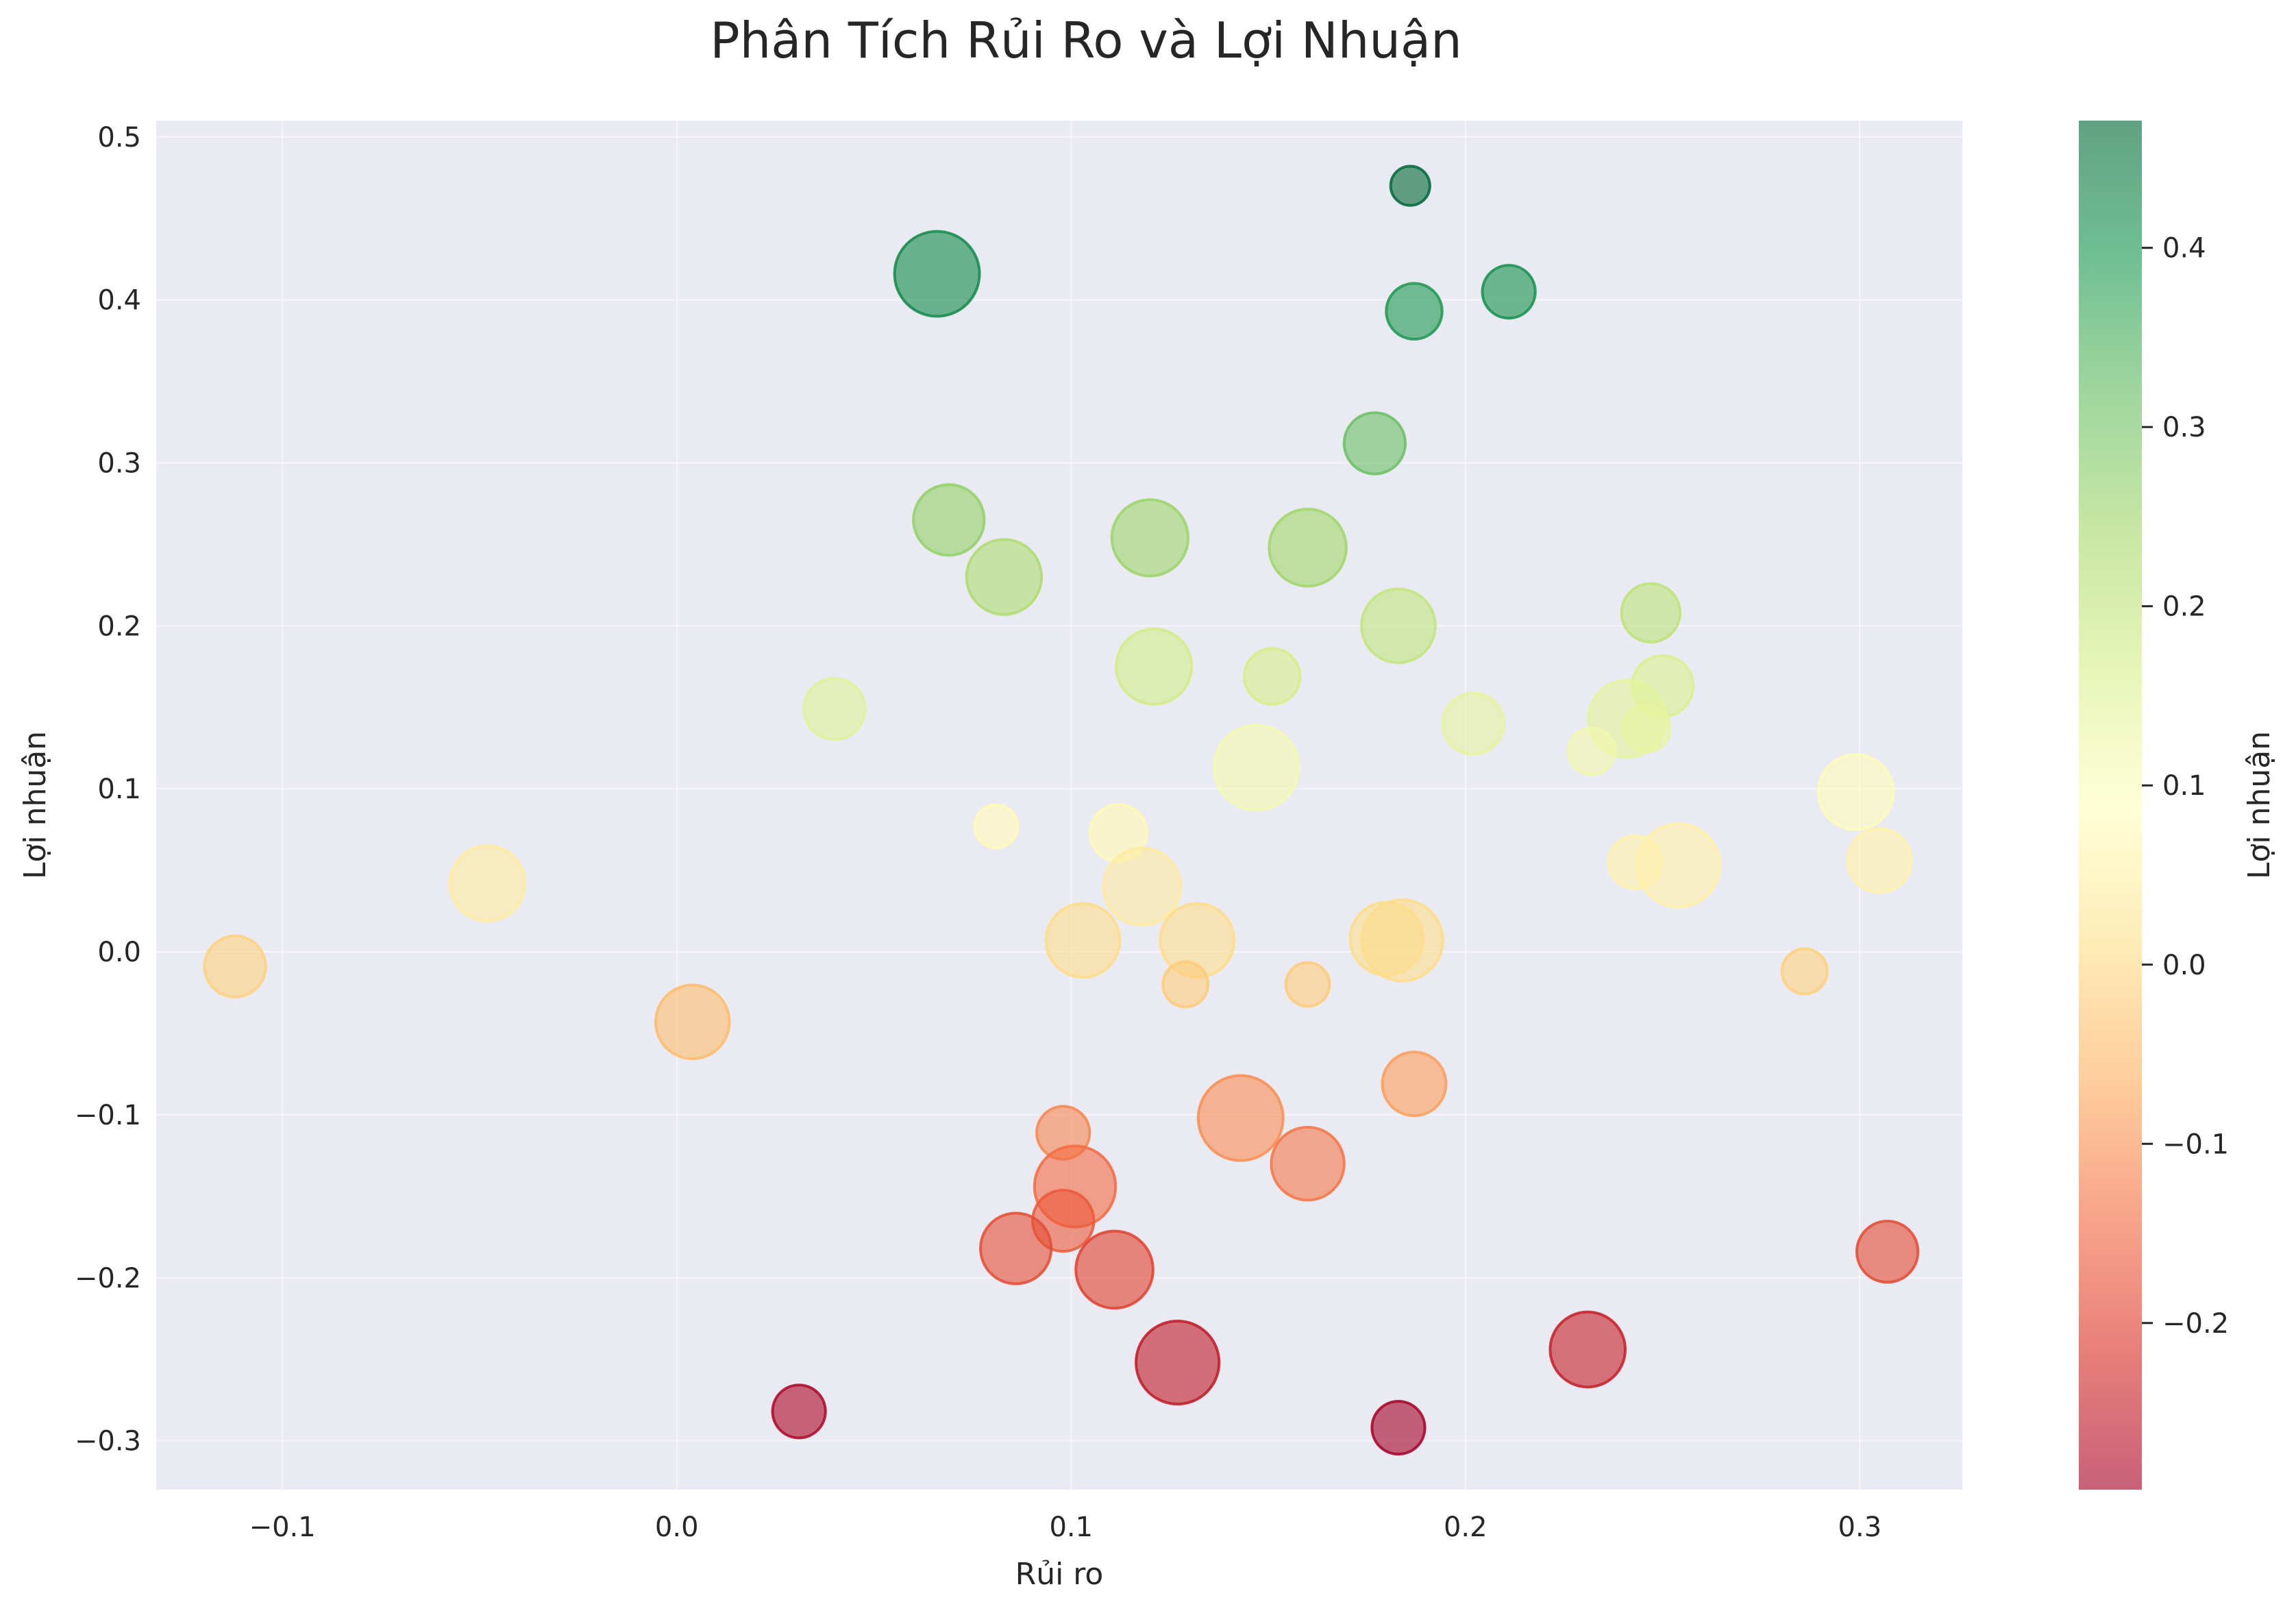  What do you see at coordinates (1086, 40) in the screenshot?
I see `chart-title: Phân Tích Rủi Ro và Lợi Nhuận` at bounding box center [1086, 40].